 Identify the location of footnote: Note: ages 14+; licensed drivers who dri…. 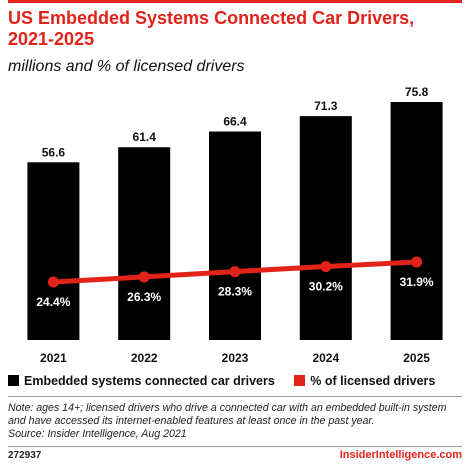
(236, 421).